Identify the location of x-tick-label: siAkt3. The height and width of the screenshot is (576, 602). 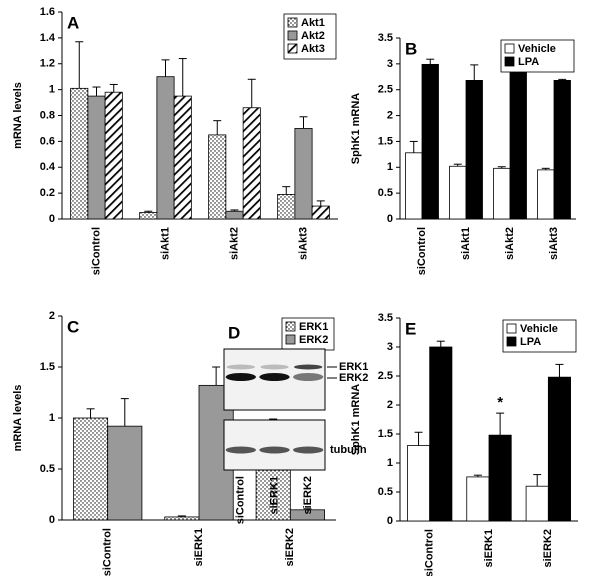
(303, 243).